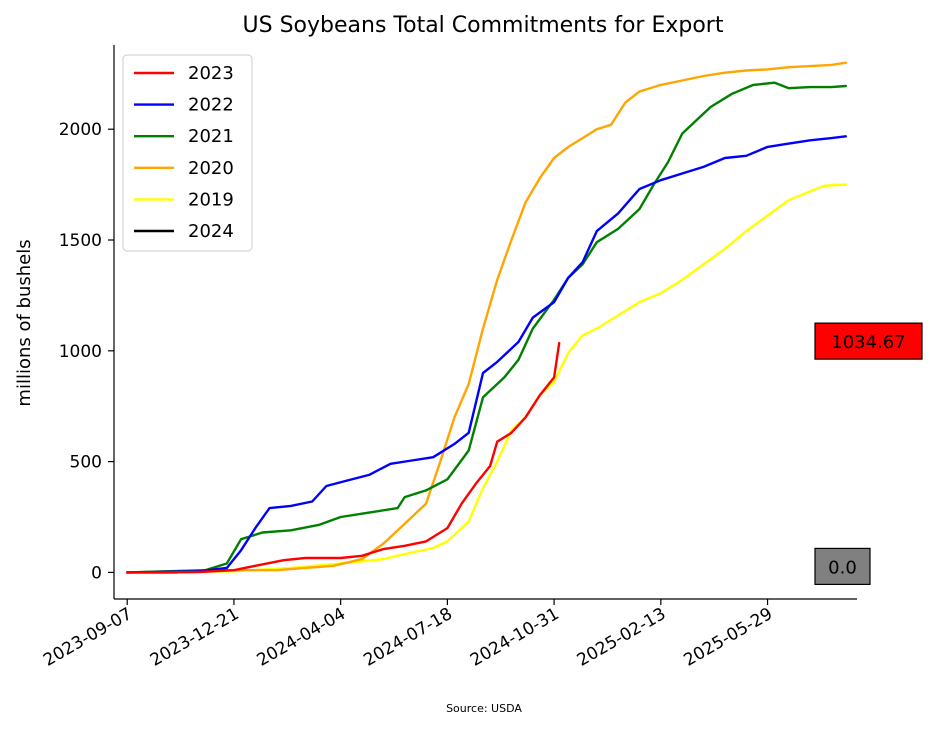 The width and height of the screenshot is (930, 729). I want to click on y-tick-label: 2000, so click(80, 130).